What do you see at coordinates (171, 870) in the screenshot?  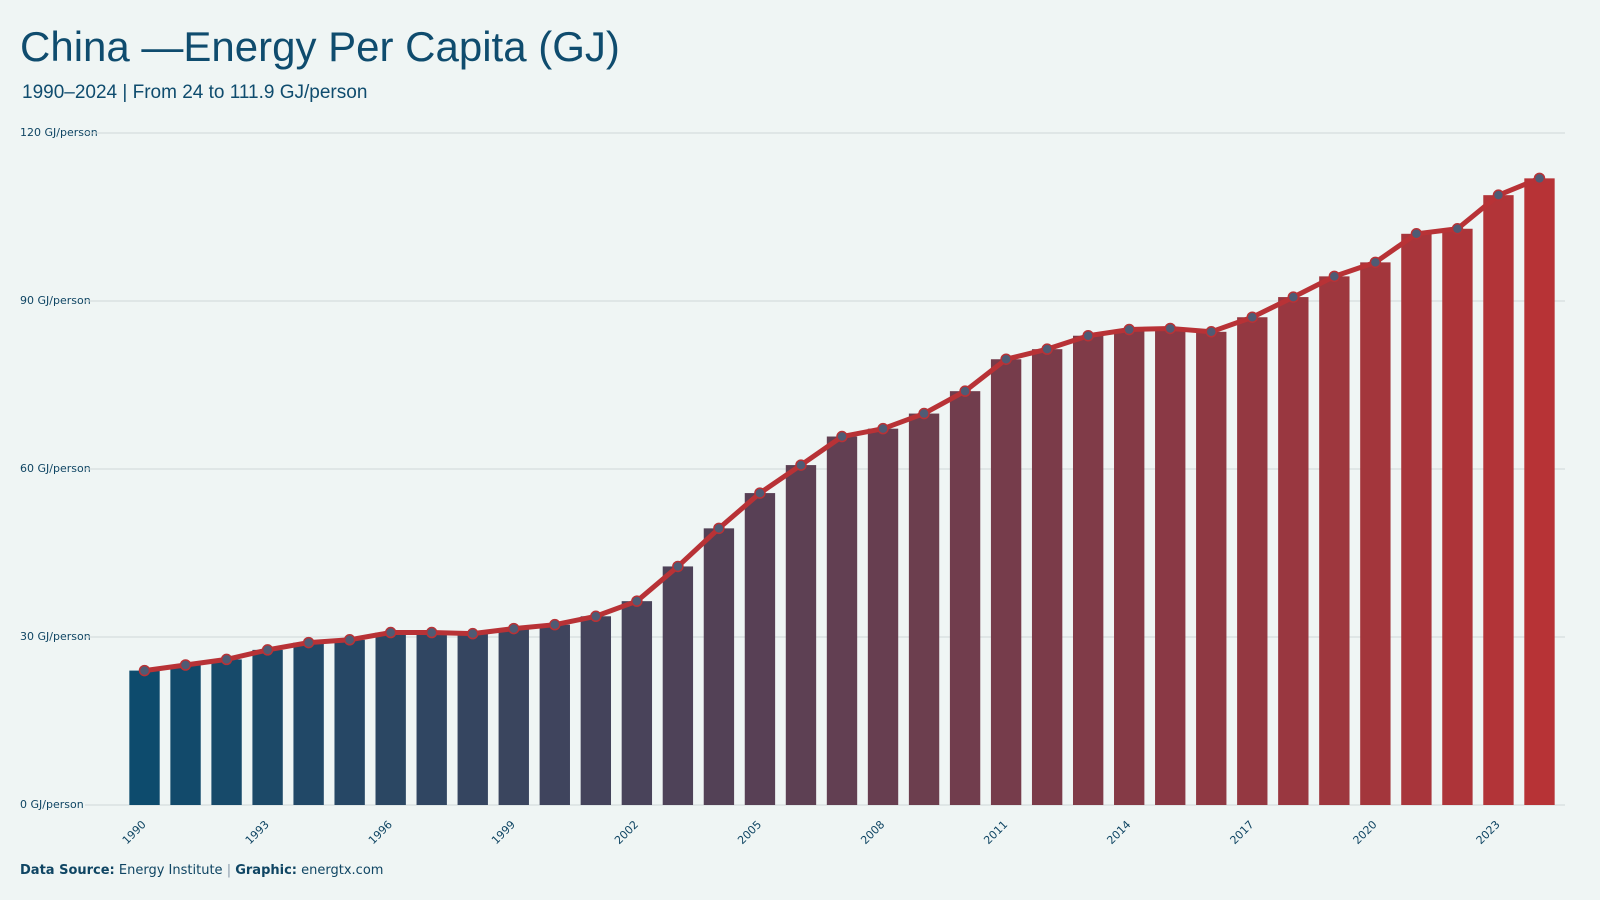 I see `source: Energy Institute` at bounding box center [171, 870].